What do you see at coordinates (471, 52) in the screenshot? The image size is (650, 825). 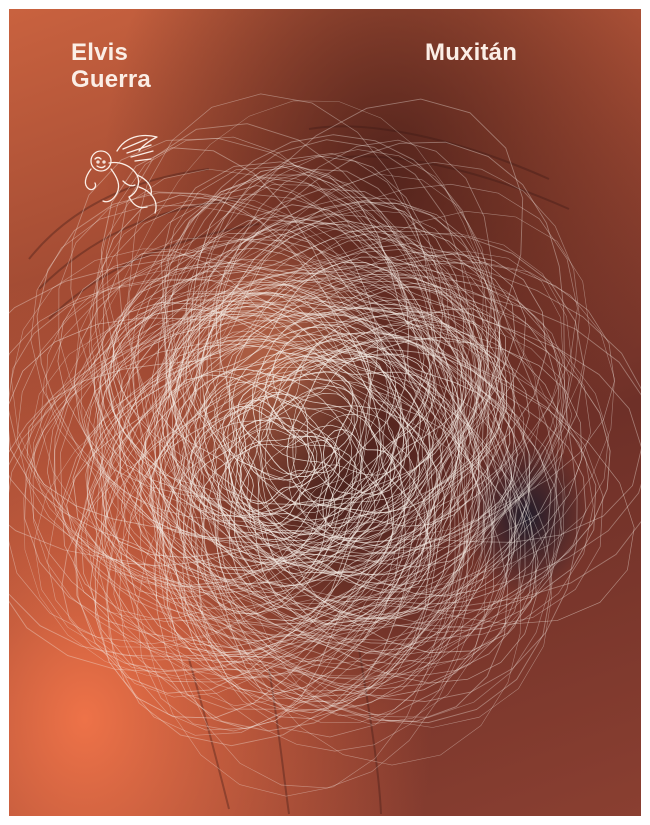 I see `book-title: Muxitán` at bounding box center [471, 52].